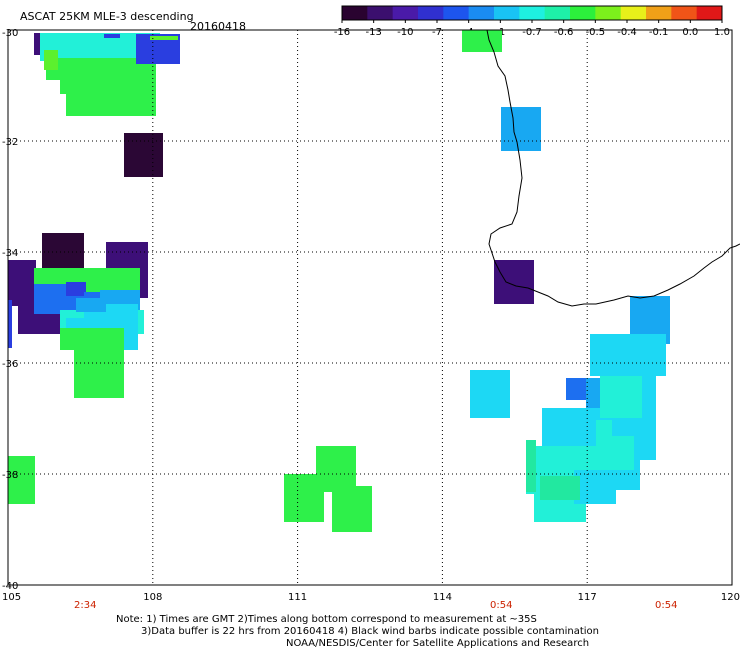 This screenshot has height=654, width=740. What do you see at coordinates (10, 475) in the screenshot?
I see `y-tick-label: -38` at bounding box center [10, 475].